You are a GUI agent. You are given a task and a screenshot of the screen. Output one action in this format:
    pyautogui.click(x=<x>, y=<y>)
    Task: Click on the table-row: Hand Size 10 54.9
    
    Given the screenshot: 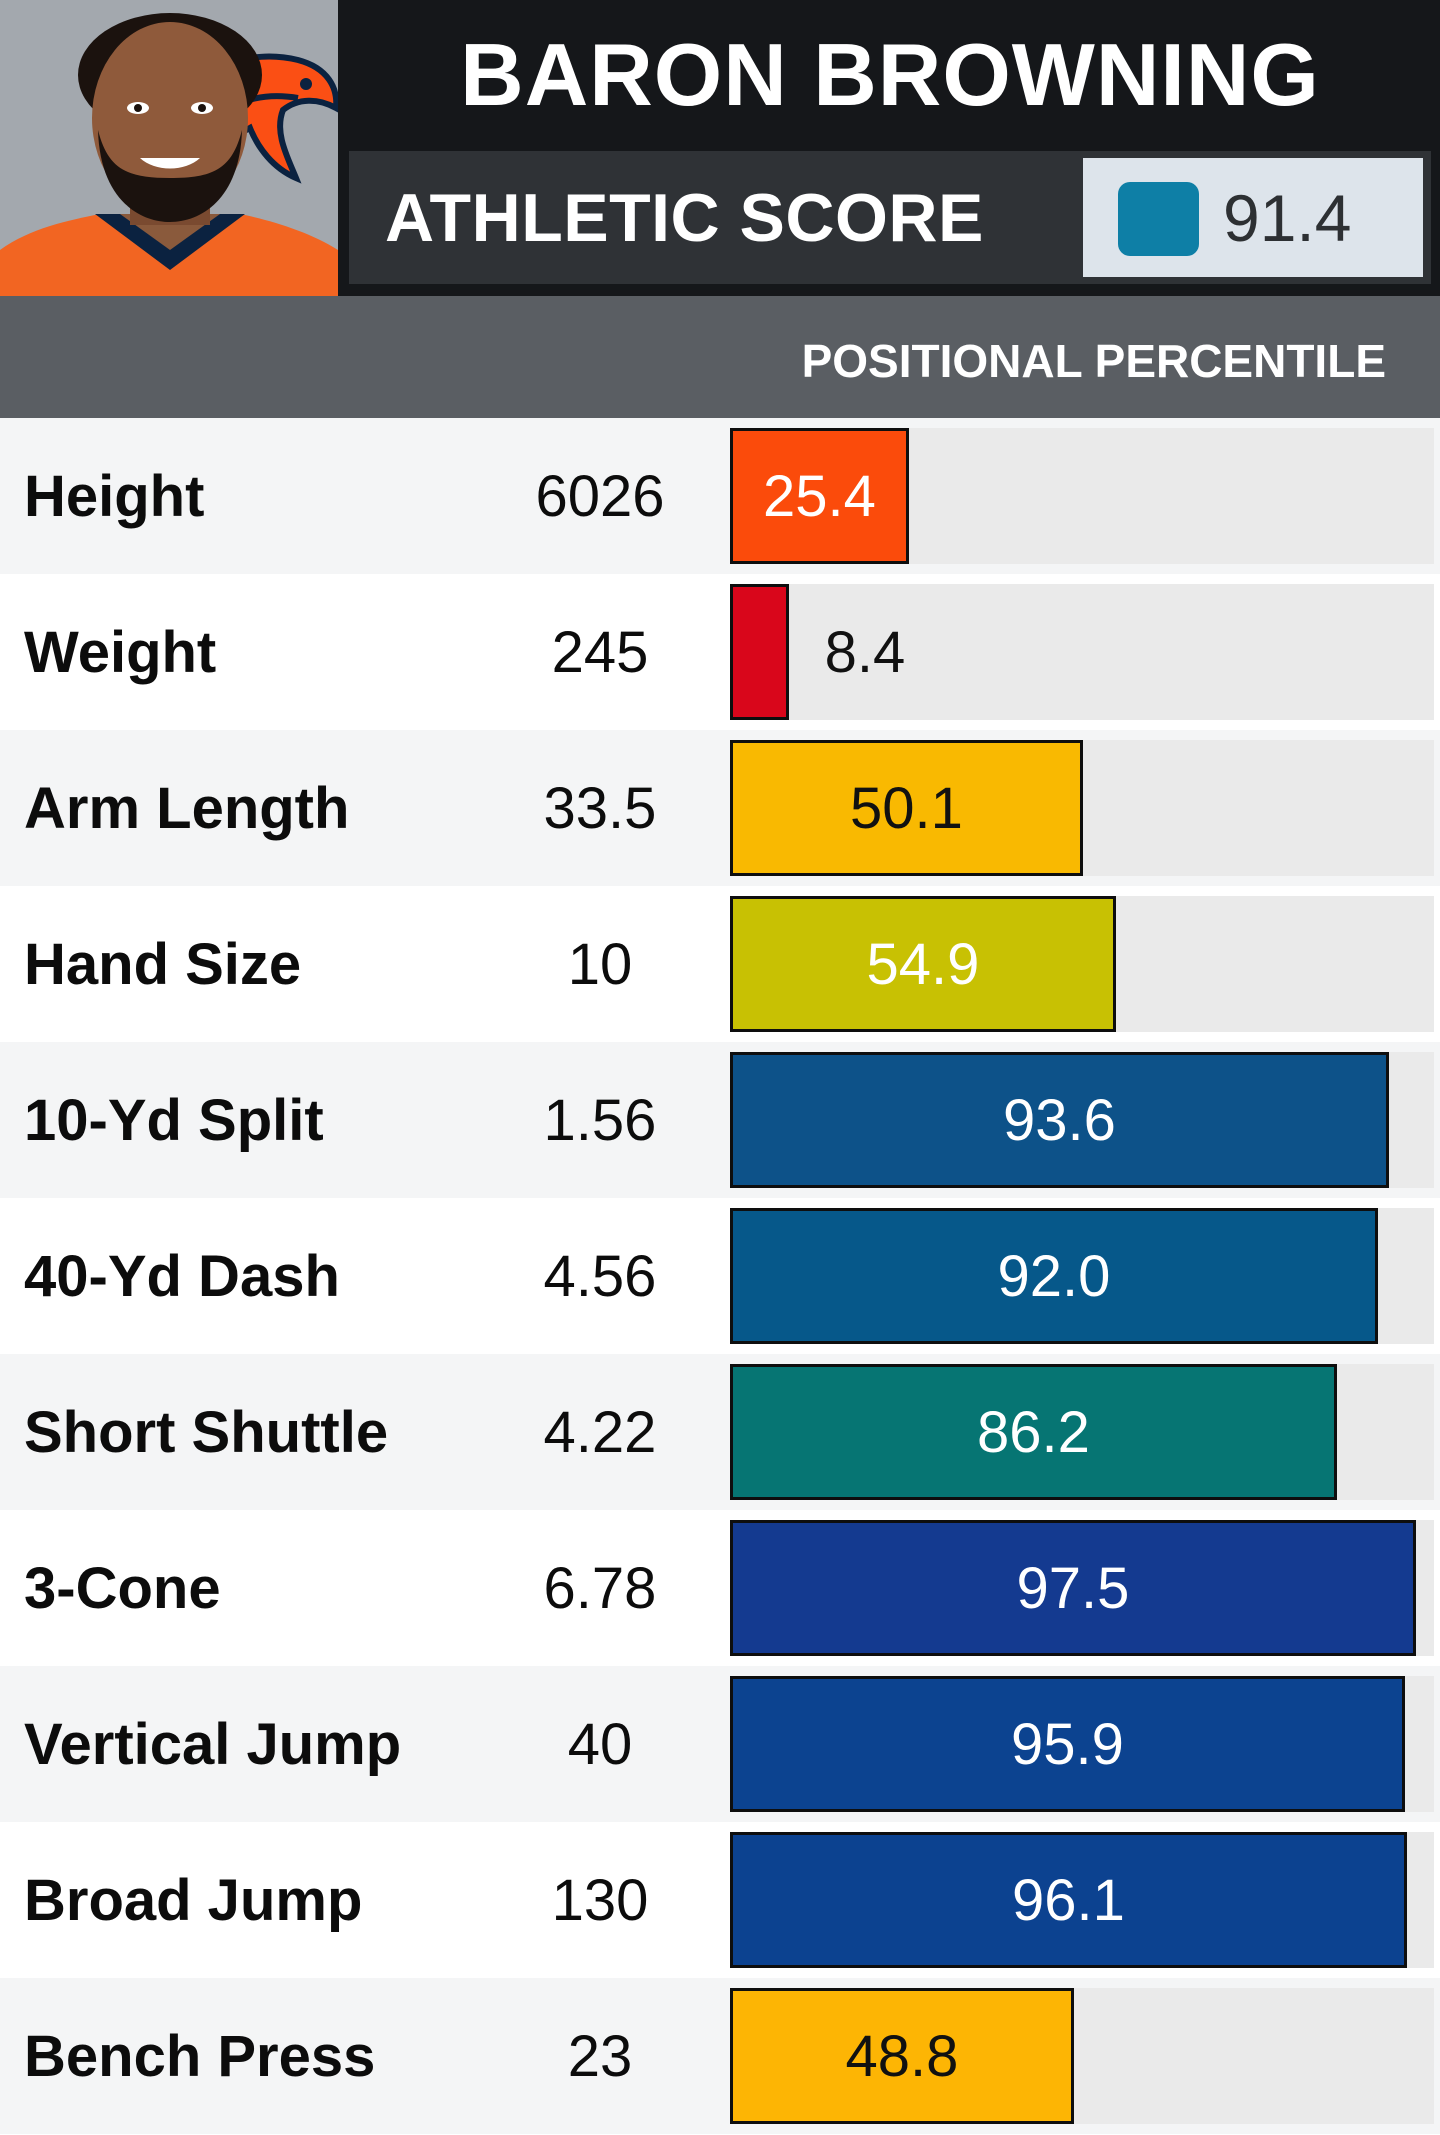 What is the action you would take?
    pyautogui.click(x=720, y=964)
    